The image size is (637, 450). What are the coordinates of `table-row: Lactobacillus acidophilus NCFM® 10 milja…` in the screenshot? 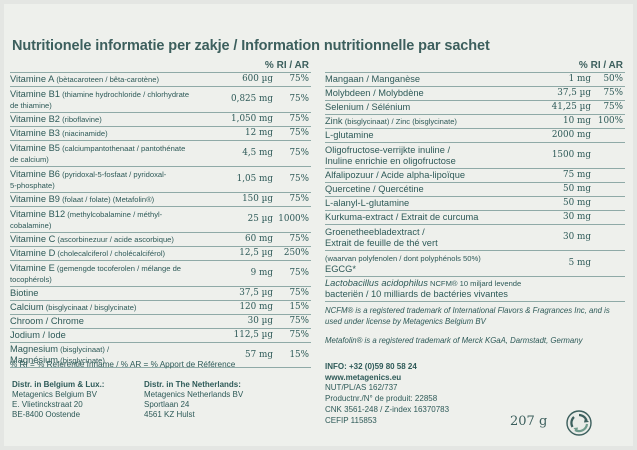 It's located at (475, 289).